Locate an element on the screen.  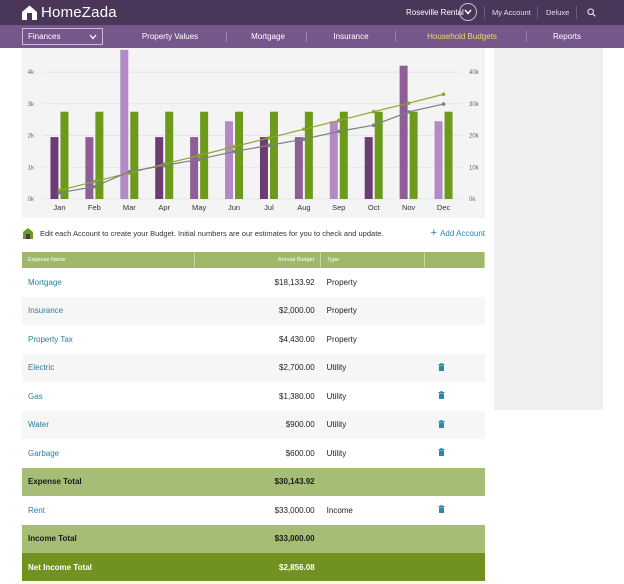
table-row: Garbage $600.00 Utility is located at coordinates (253, 453).